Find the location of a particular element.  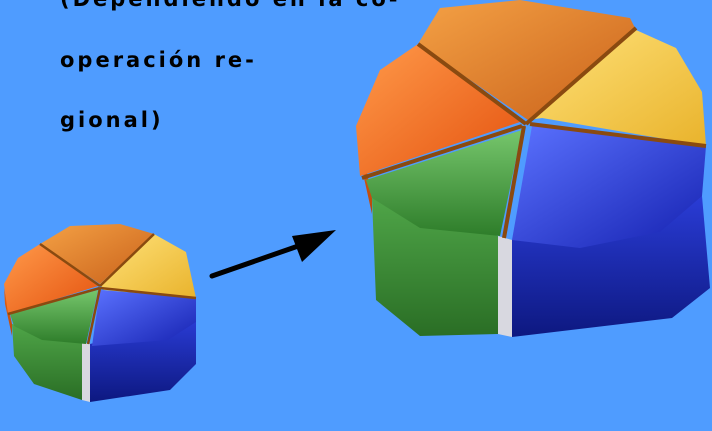

small-pie-slice-yellow is located at coordinates (148, 266).